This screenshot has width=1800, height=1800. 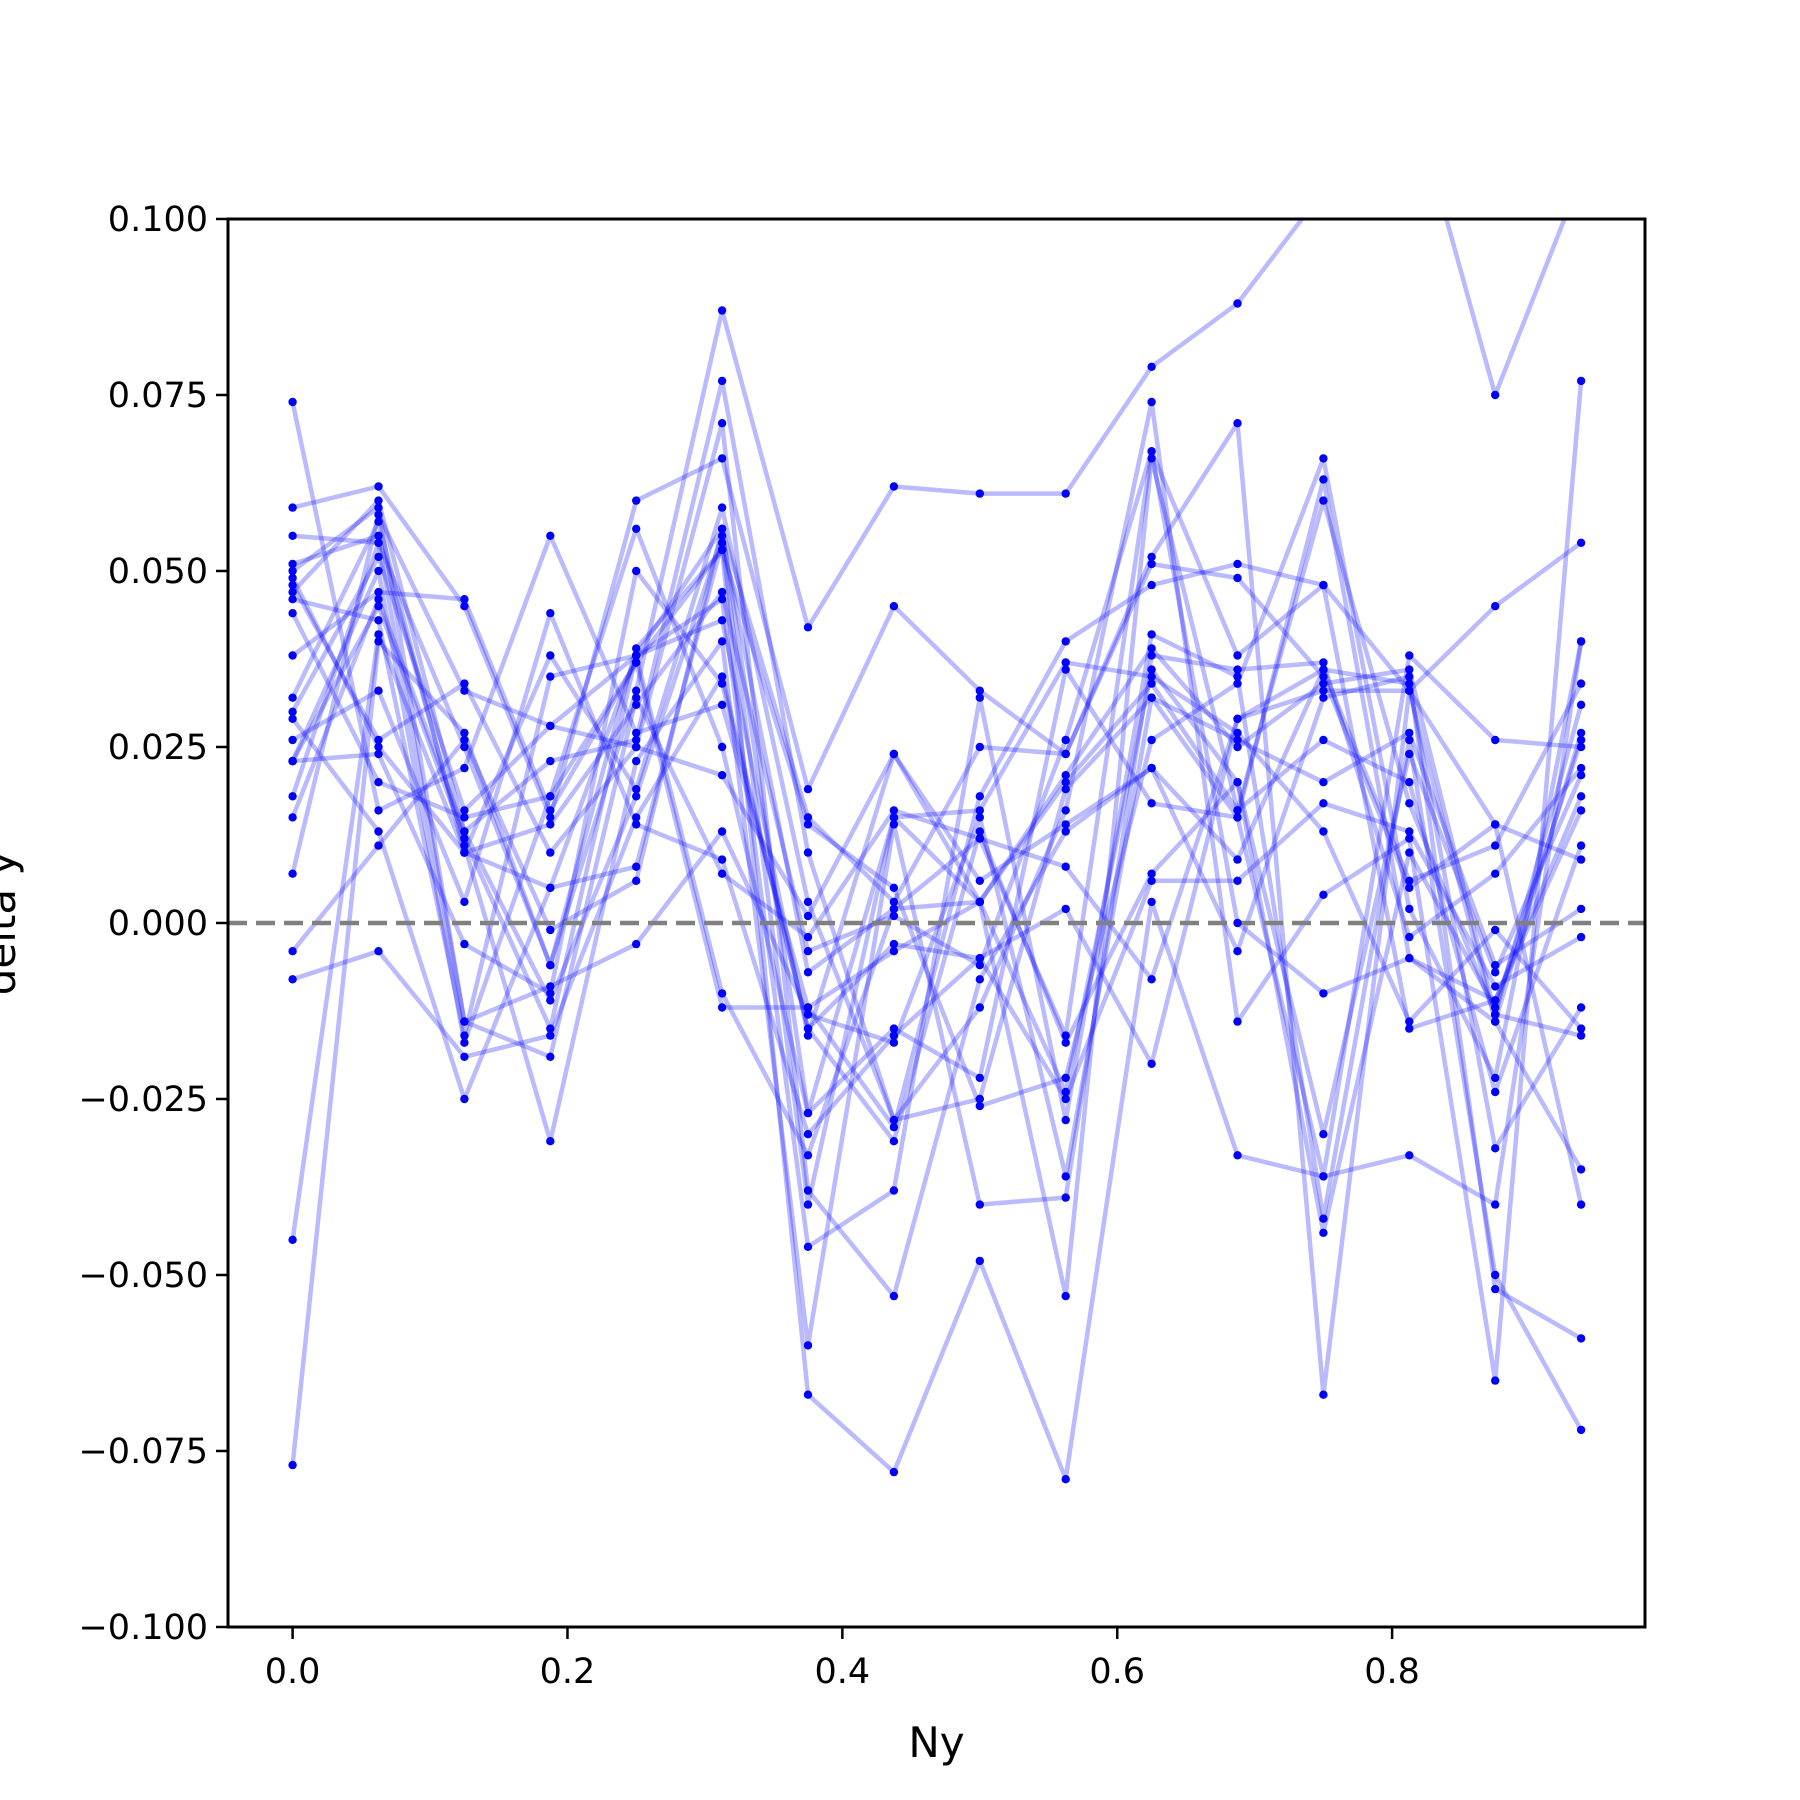 I want to click on y-tick-label: −0.050, so click(x=143, y=1276).